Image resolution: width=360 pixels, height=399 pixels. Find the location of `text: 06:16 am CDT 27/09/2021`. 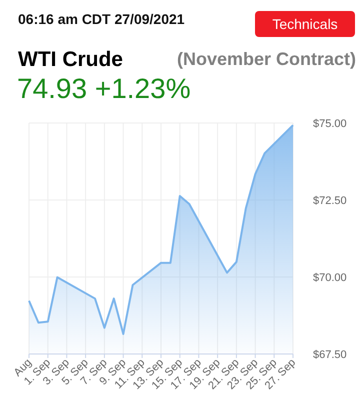

text: 06:16 am CDT 27/09/2021 is located at coordinates (101, 19).